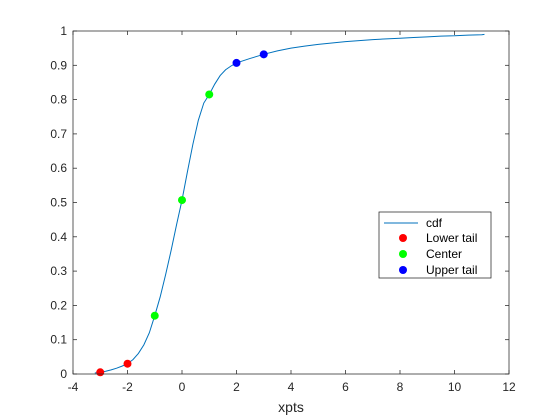  Describe the element at coordinates (291, 387) in the screenshot. I see `x-tick-label: 4` at that location.